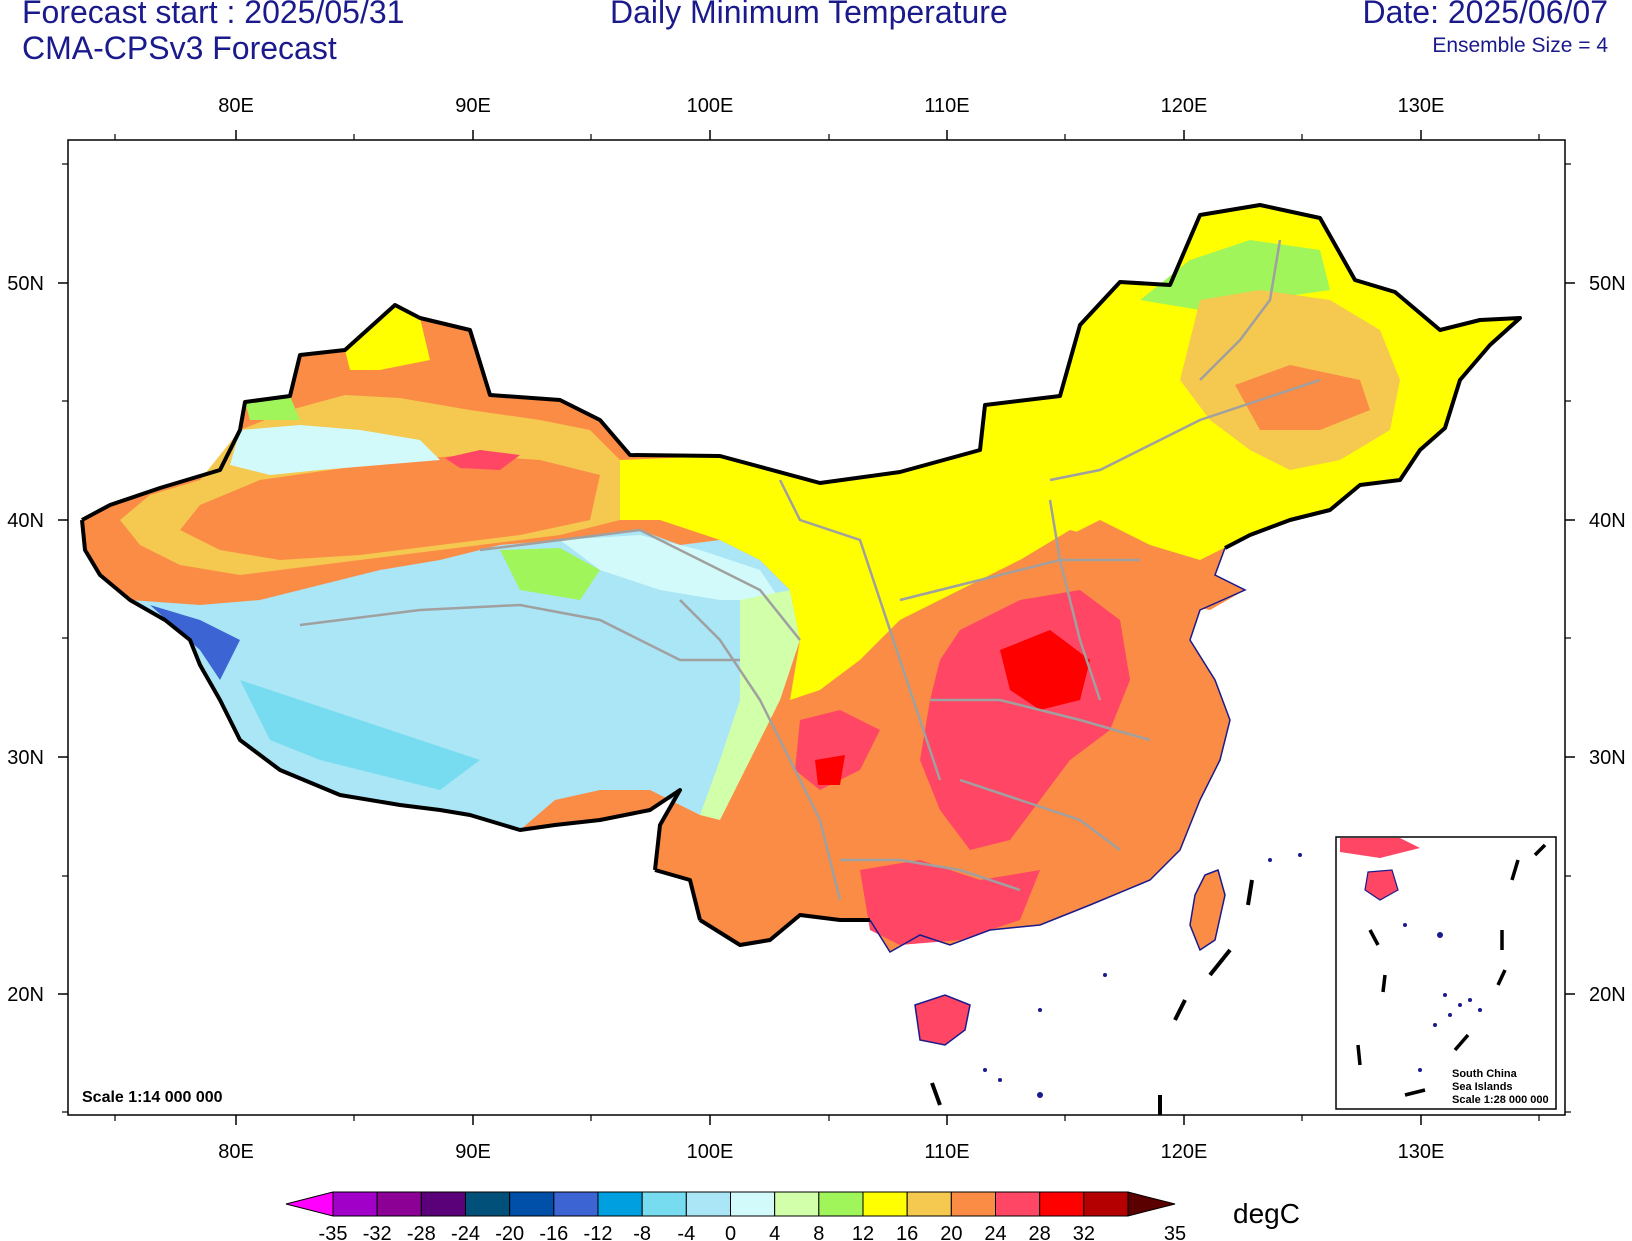 This screenshot has width=1632, height=1241. I want to click on colorbar-label: -16, so click(553, 1232).